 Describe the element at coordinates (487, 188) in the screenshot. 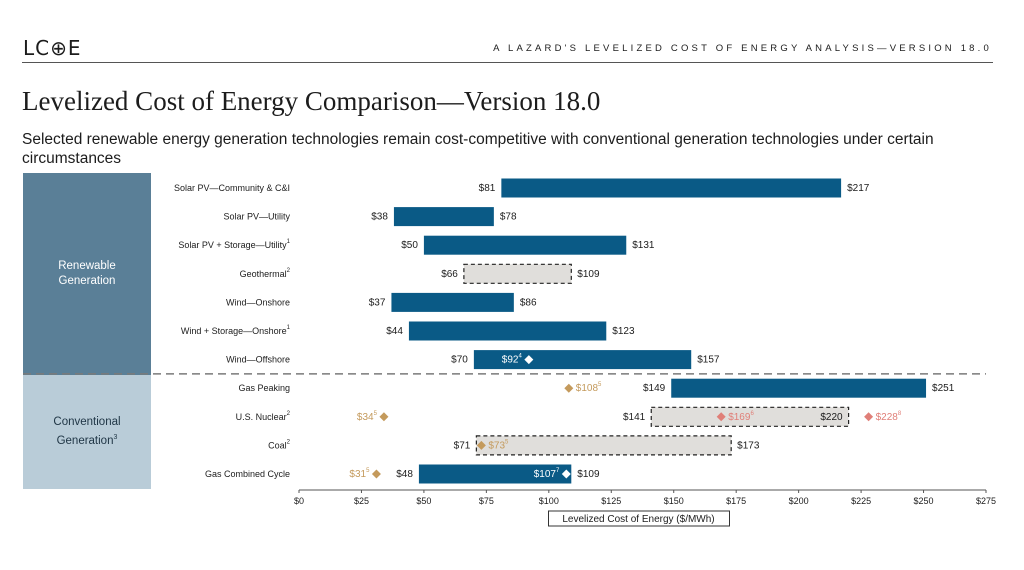

I see `low-value-label: $81` at that location.